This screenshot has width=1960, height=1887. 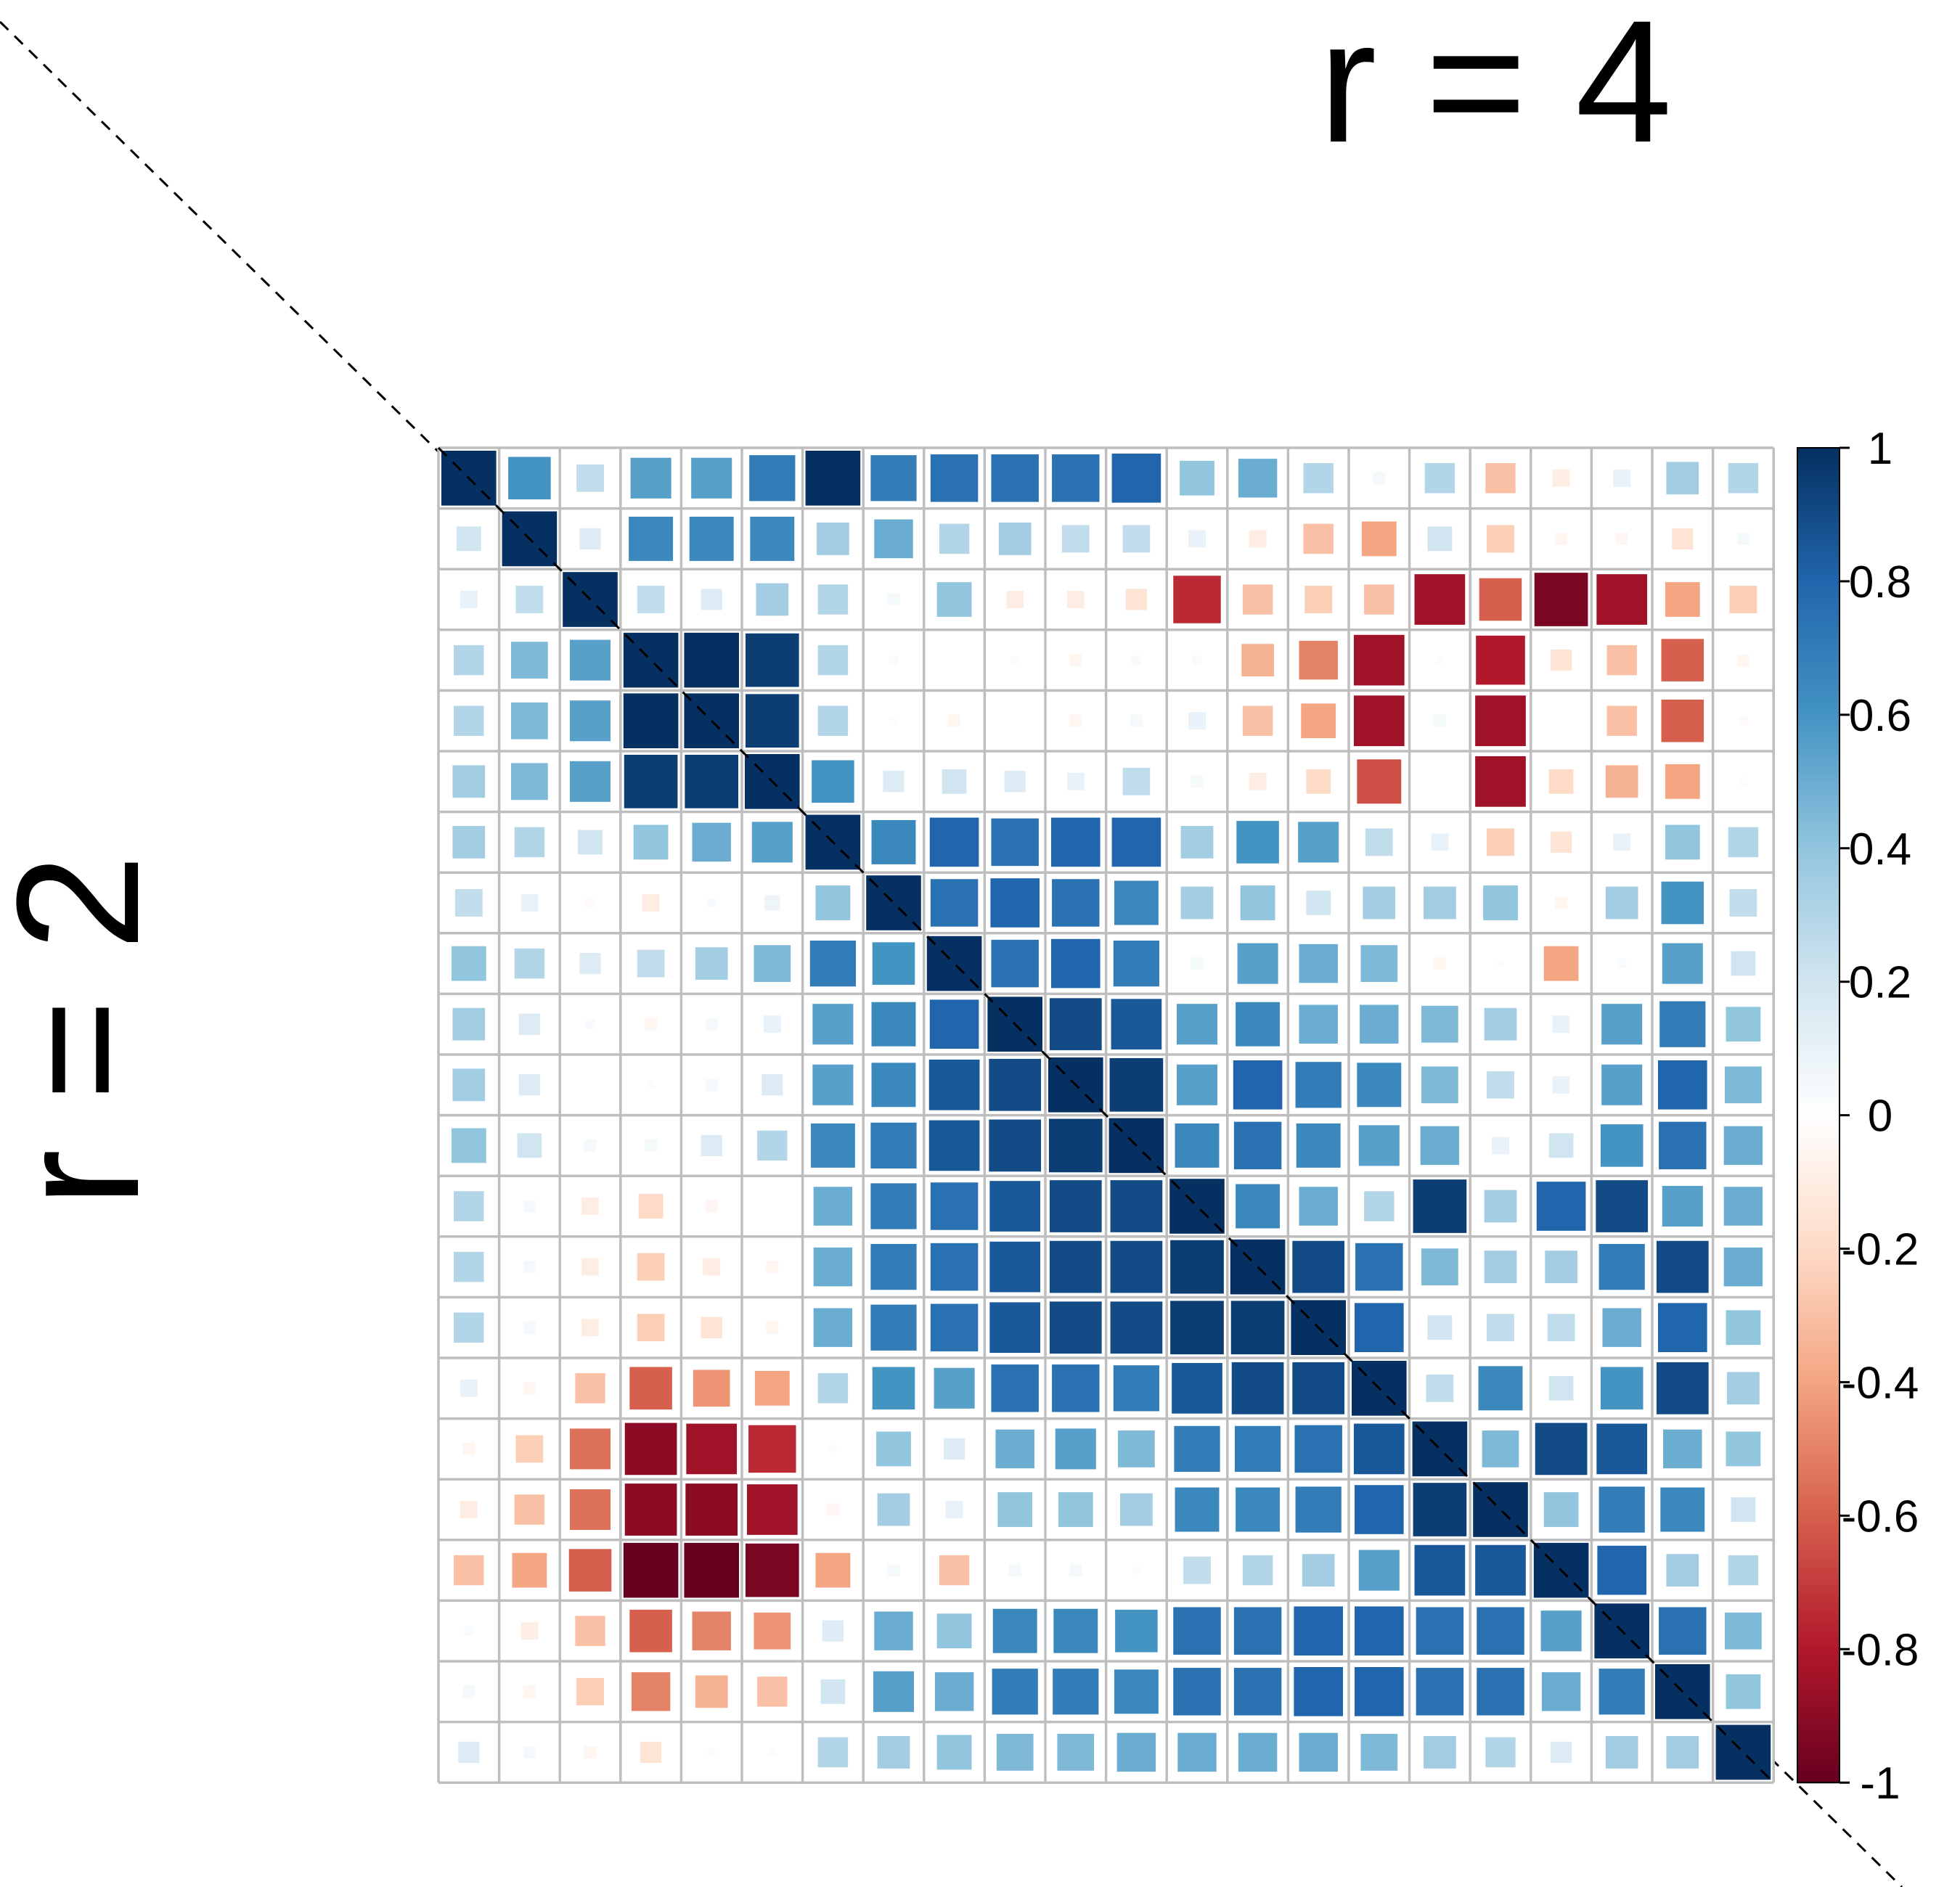 I want to click on left-label: r = 2, so click(x=88, y=1031).